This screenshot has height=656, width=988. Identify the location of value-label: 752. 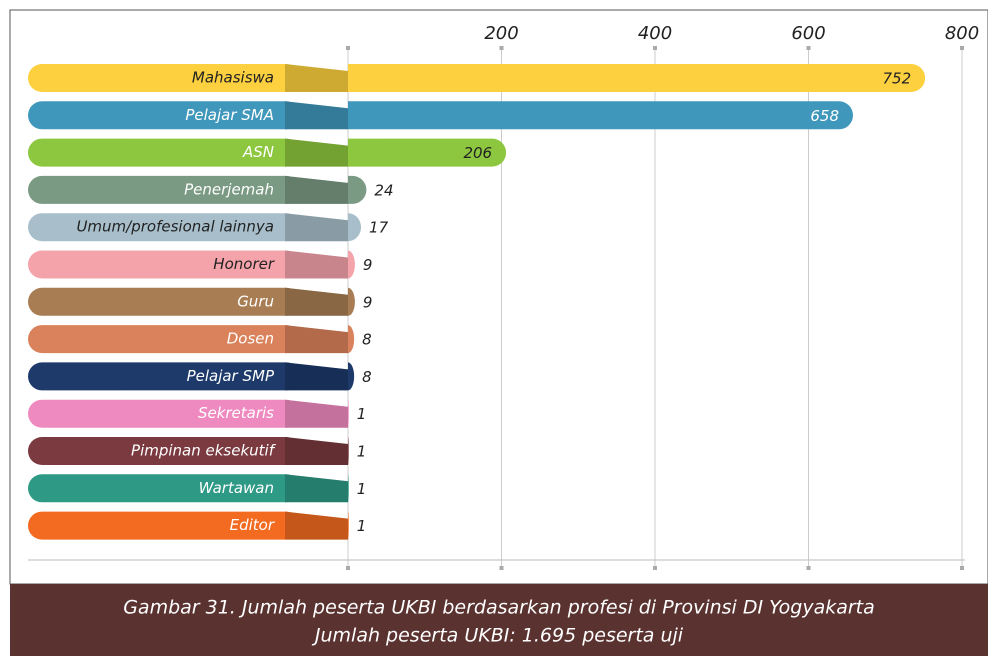
(897, 79).